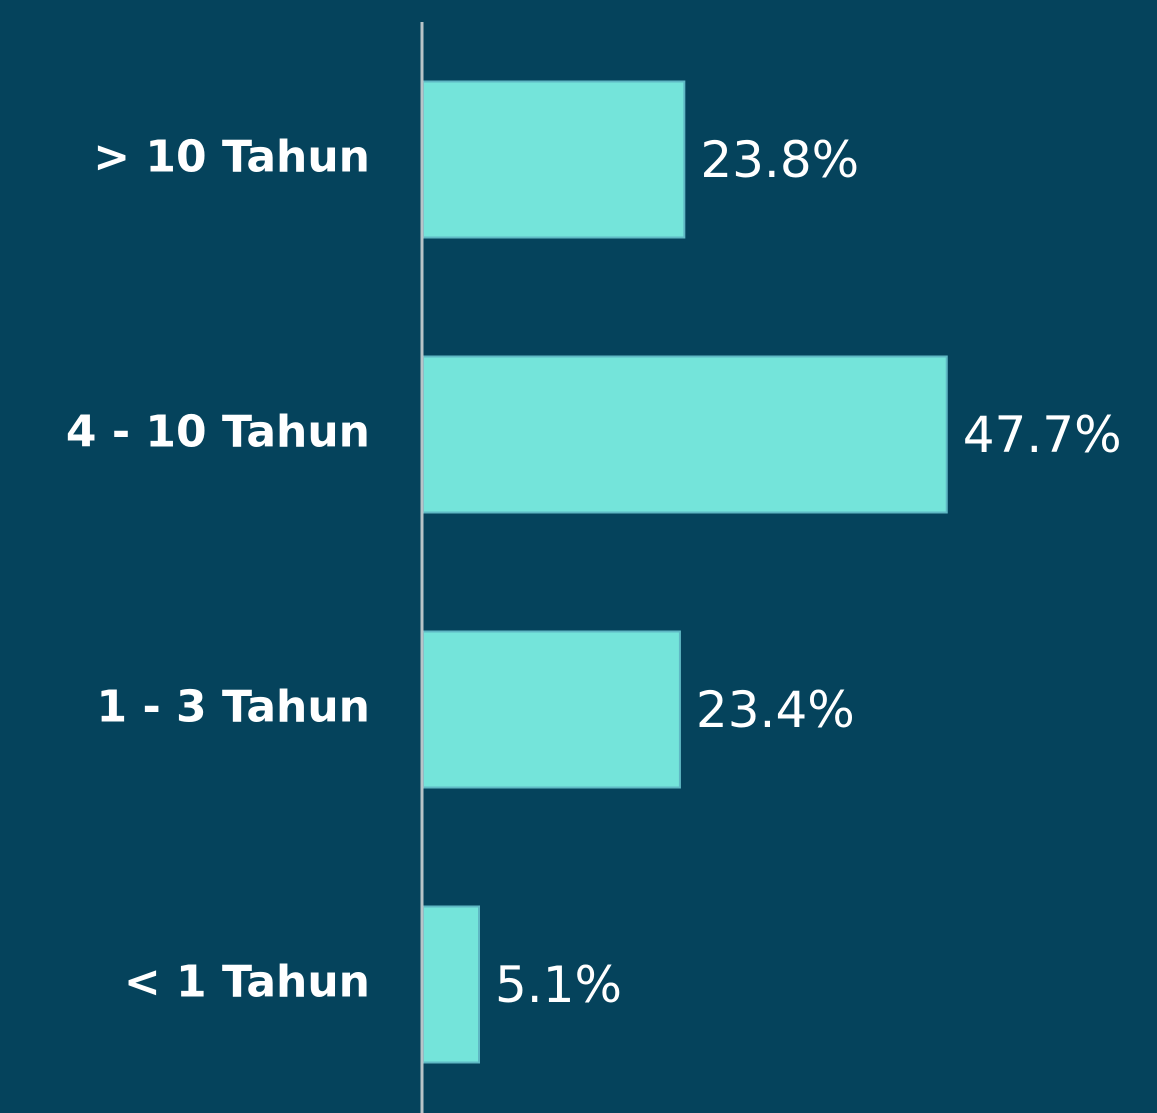 Image resolution: width=1157 pixels, height=1113 pixels. I want to click on category-label: 4 - 10 Tahun, so click(218, 432).